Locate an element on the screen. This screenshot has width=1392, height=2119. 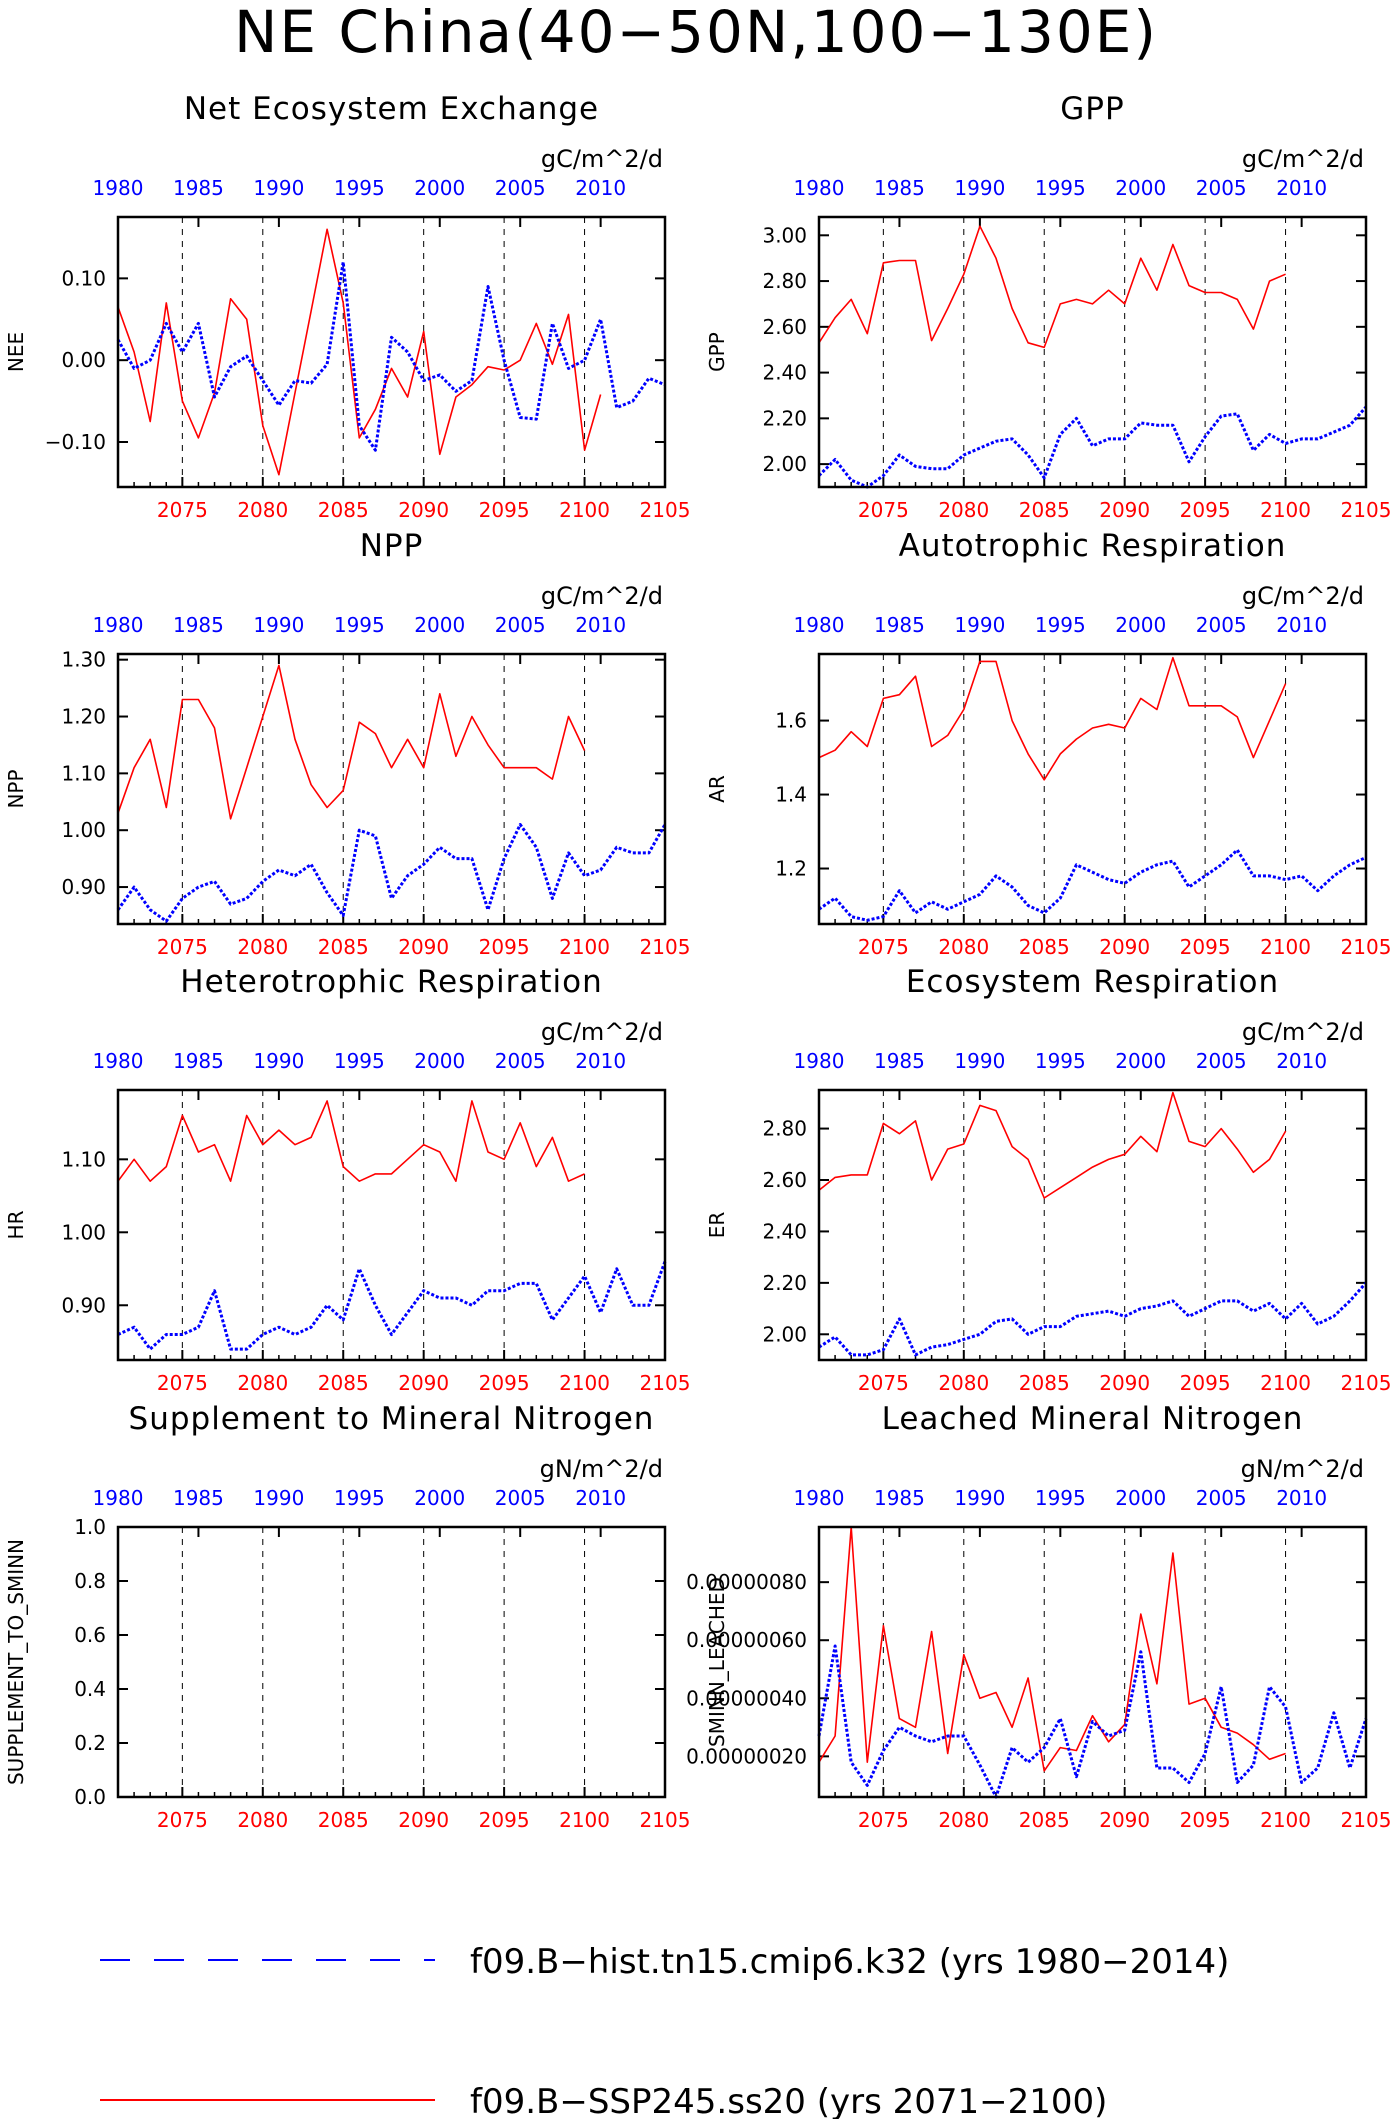
y-tick-label: 3.00 is located at coordinates (784, 235).